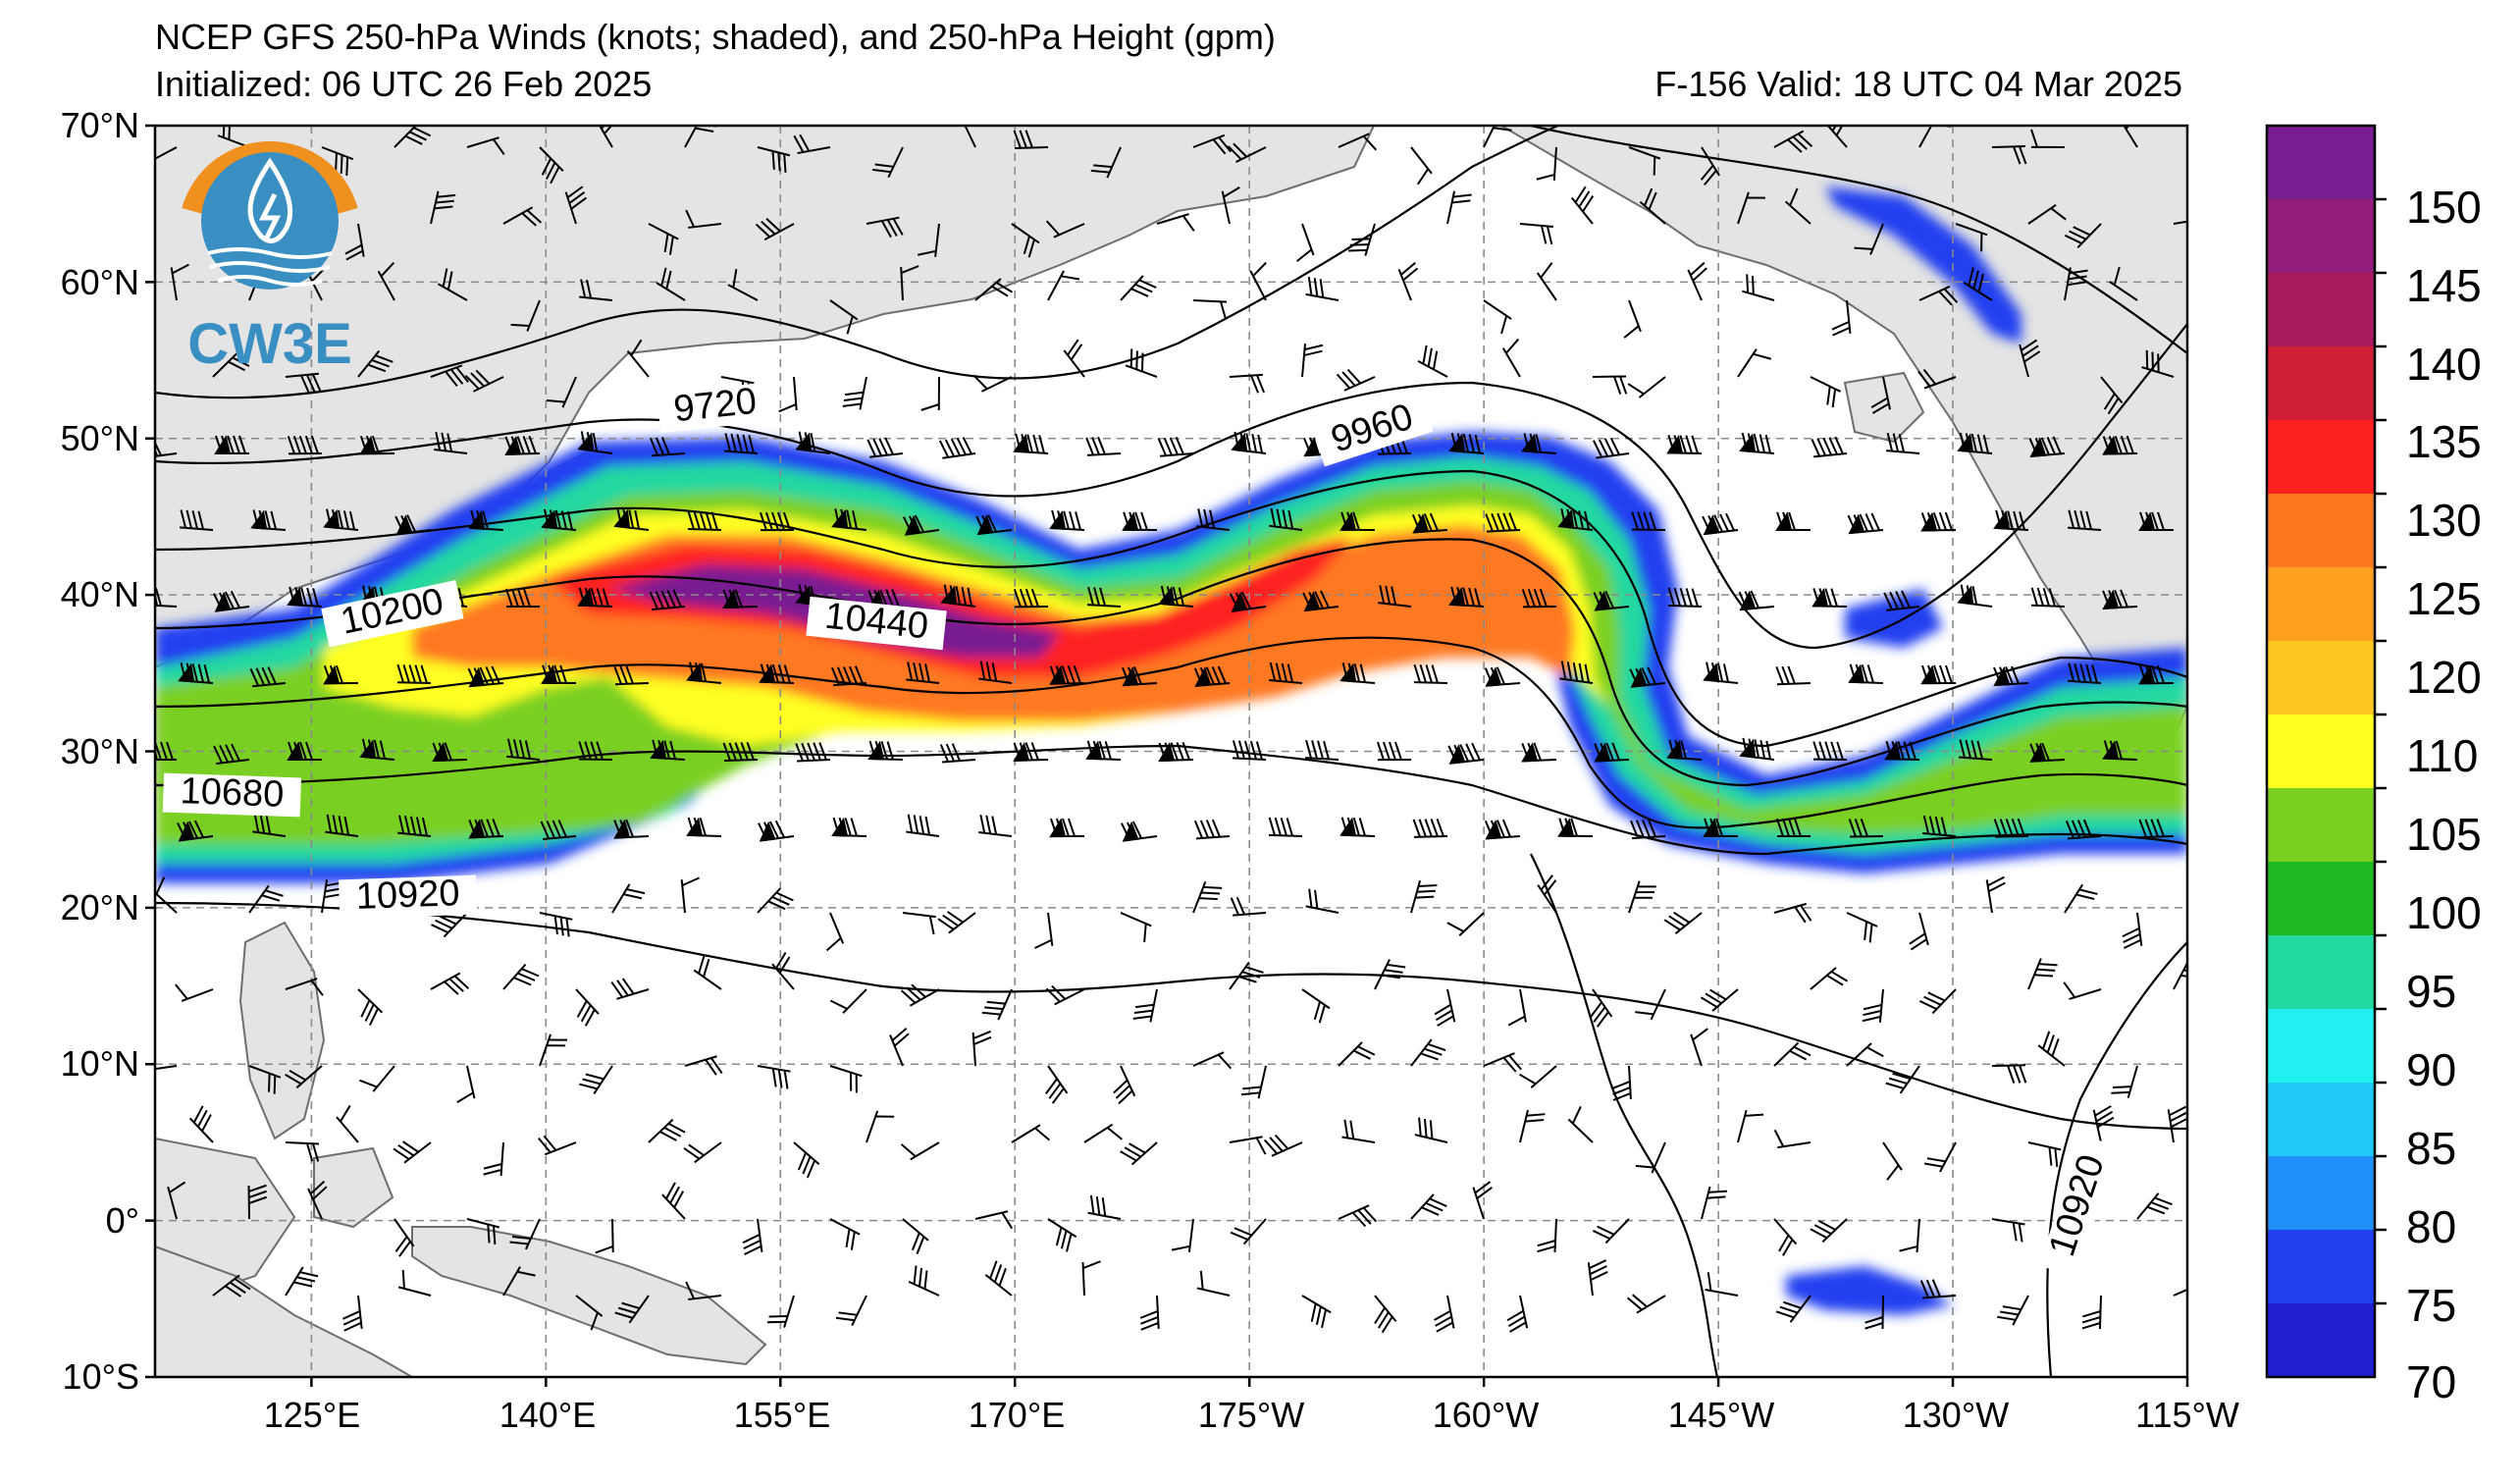  I want to click on lat-label: 10°S, so click(101, 1376).